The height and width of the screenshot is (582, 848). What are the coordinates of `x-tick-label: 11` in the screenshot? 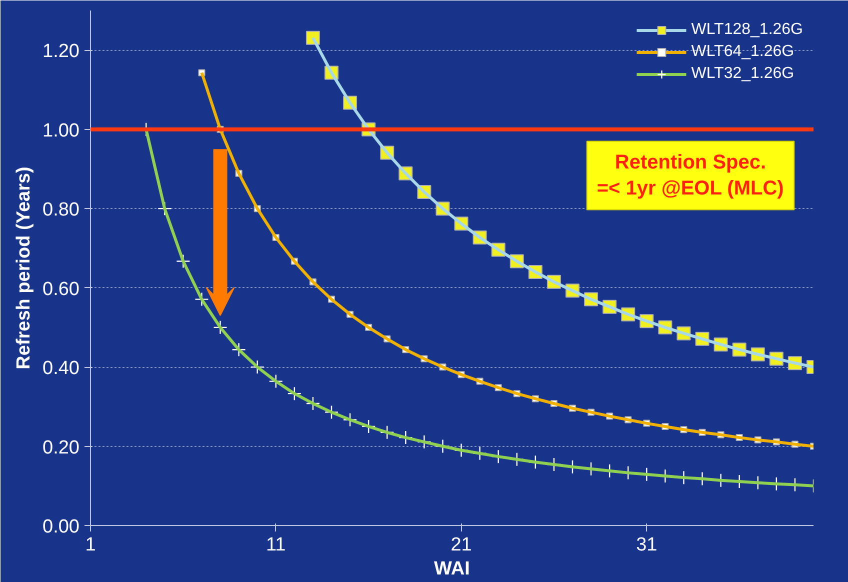 It's located at (276, 545).